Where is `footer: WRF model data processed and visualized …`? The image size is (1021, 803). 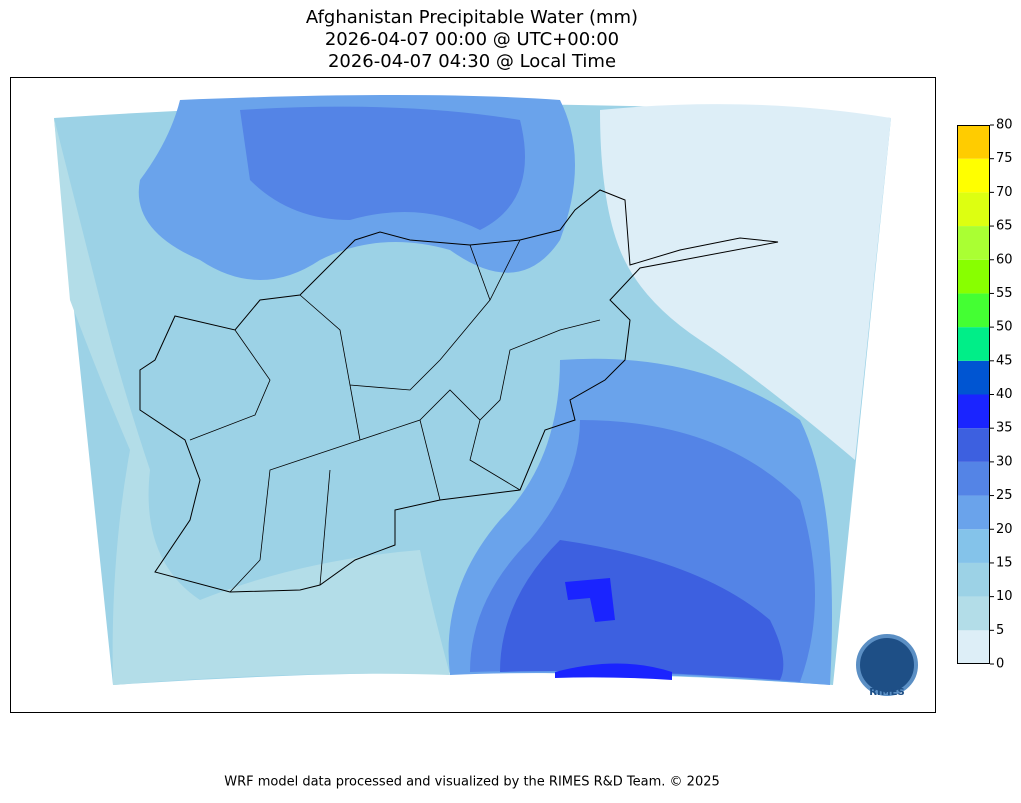 footer: WRF model data processed and visualized … is located at coordinates (472, 782).